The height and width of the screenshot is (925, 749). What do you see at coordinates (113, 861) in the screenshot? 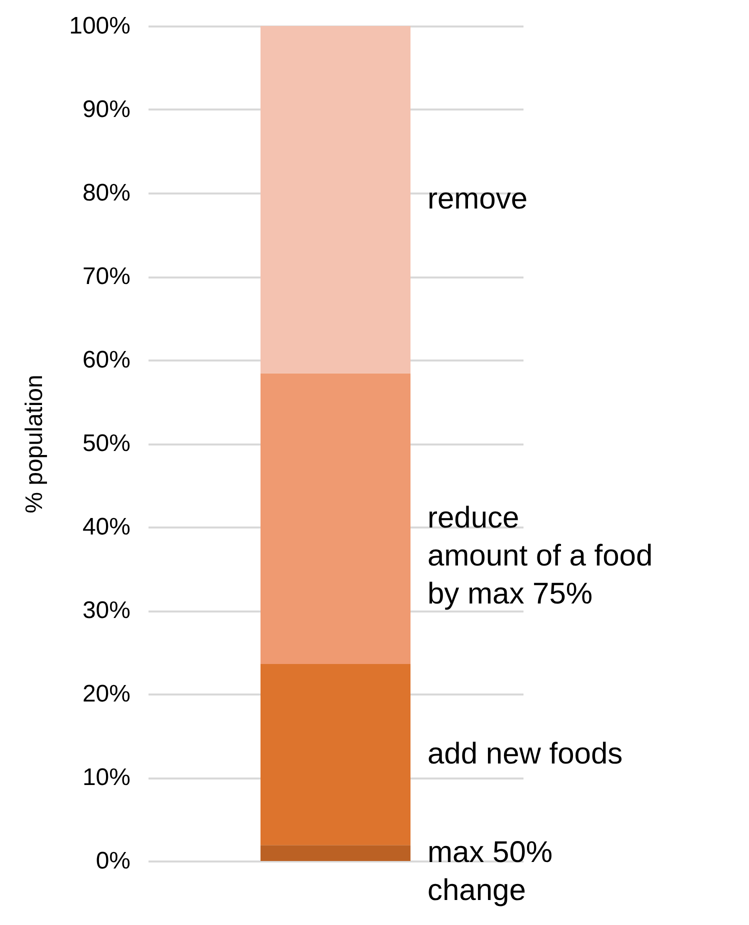
I see `y-tick-label: 0%` at bounding box center [113, 861].